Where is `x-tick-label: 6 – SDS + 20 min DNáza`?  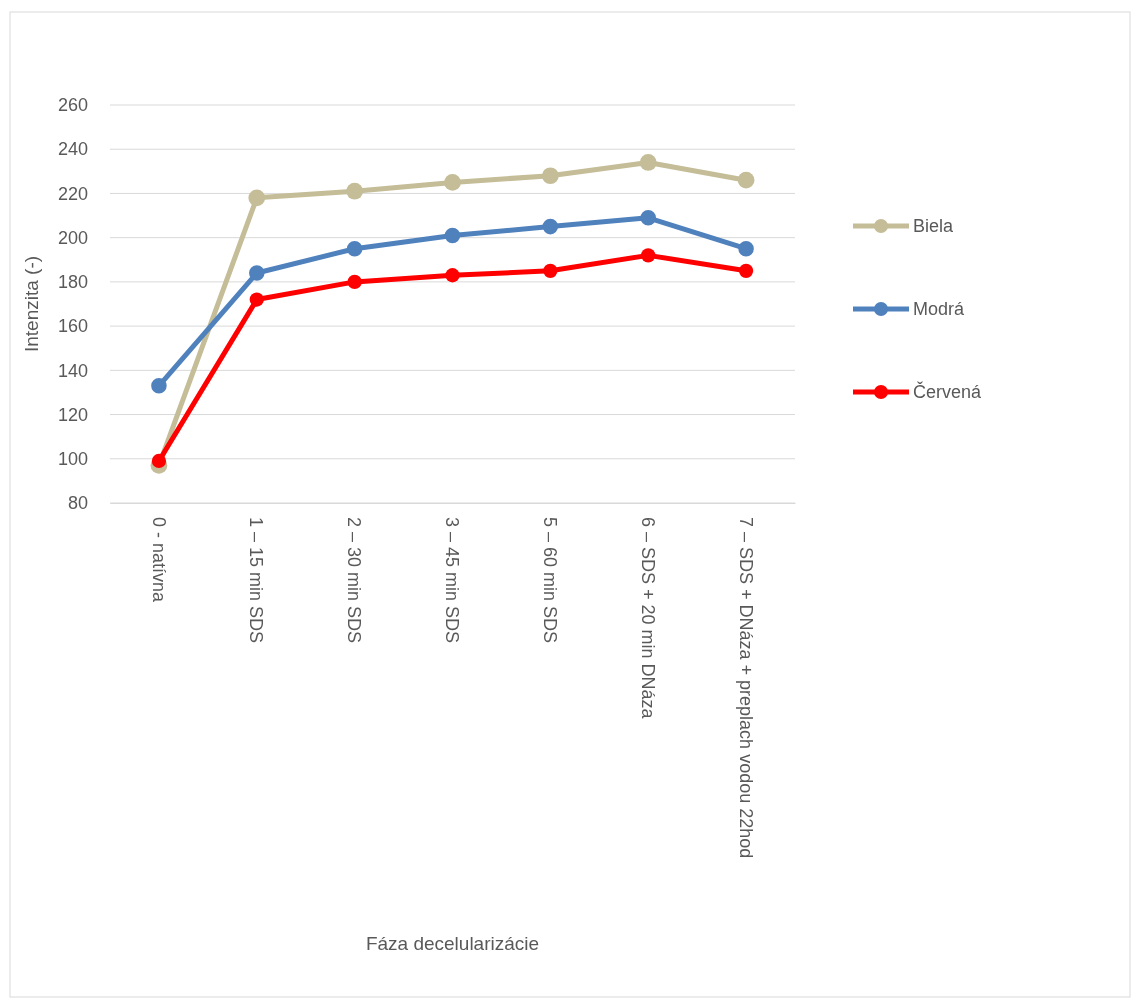
x-tick-label: 6 – SDS + 20 min DNáza is located at coordinates (647, 618).